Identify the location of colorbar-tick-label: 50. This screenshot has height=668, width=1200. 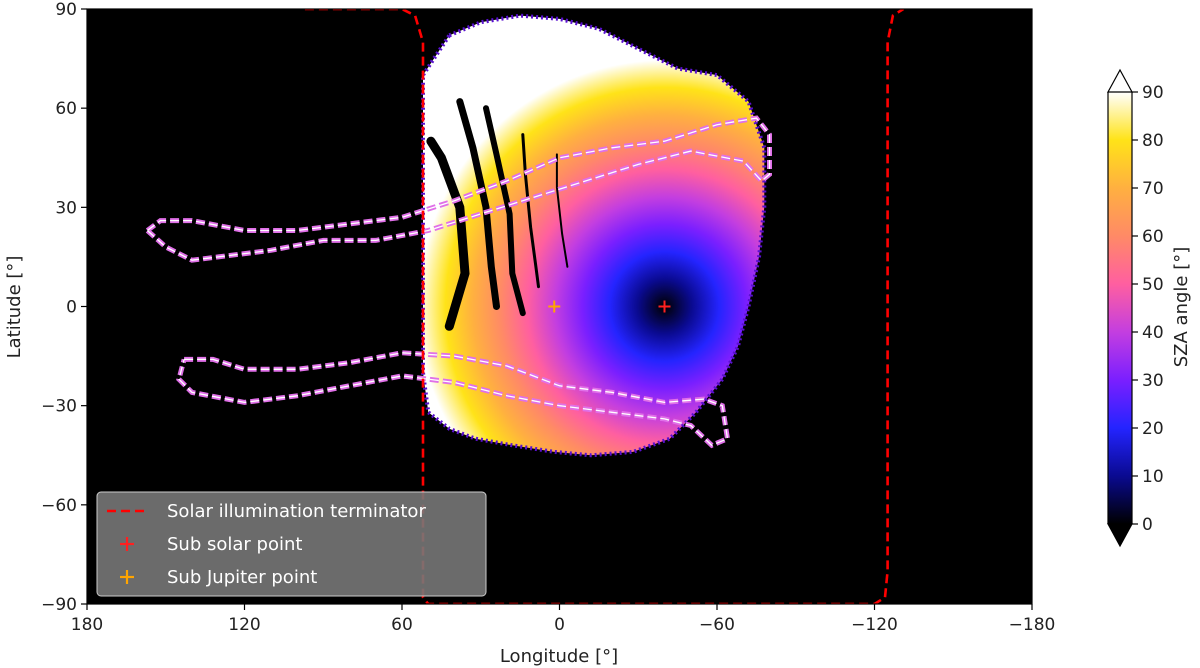
(1153, 285).